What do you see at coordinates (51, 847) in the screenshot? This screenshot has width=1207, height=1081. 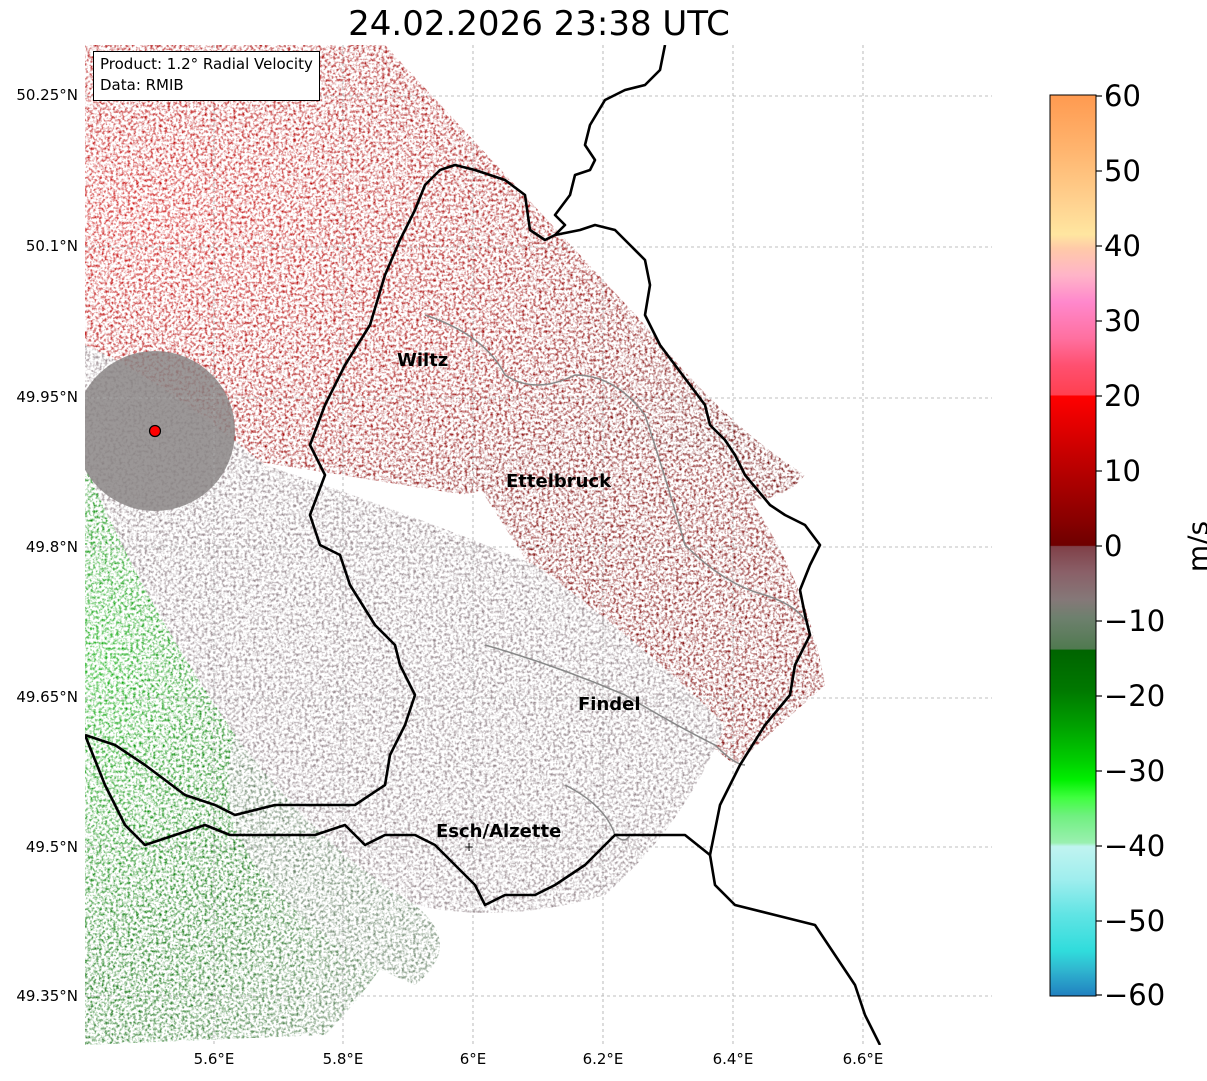 I see `lat-tick: 49.5°N` at bounding box center [51, 847].